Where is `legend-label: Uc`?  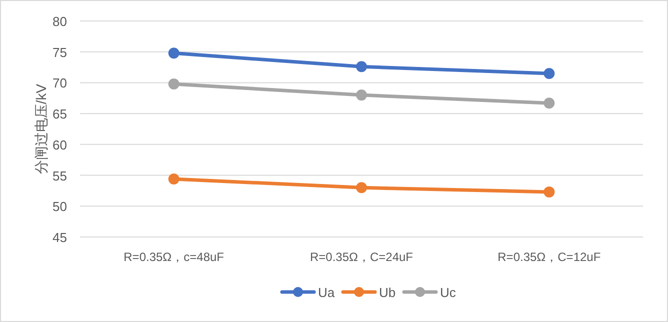 legend-label: Uc is located at coordinates (448, 292).